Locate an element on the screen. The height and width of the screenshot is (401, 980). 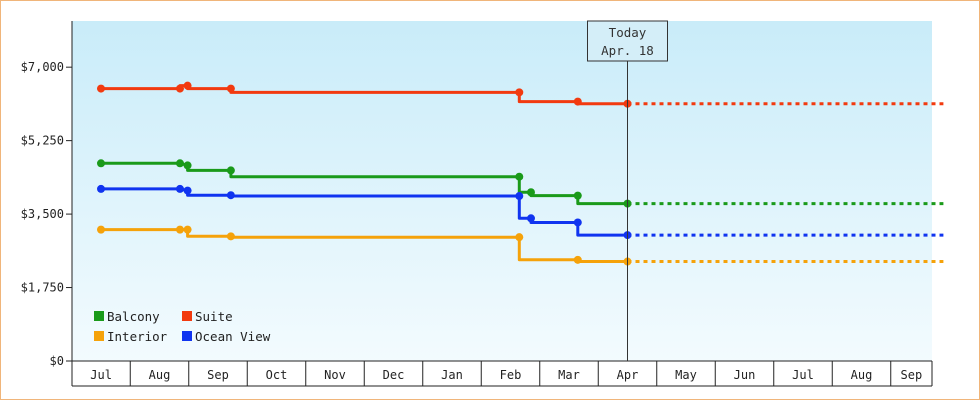
x-tick-label: Dec is located at coordinates (394, 375).